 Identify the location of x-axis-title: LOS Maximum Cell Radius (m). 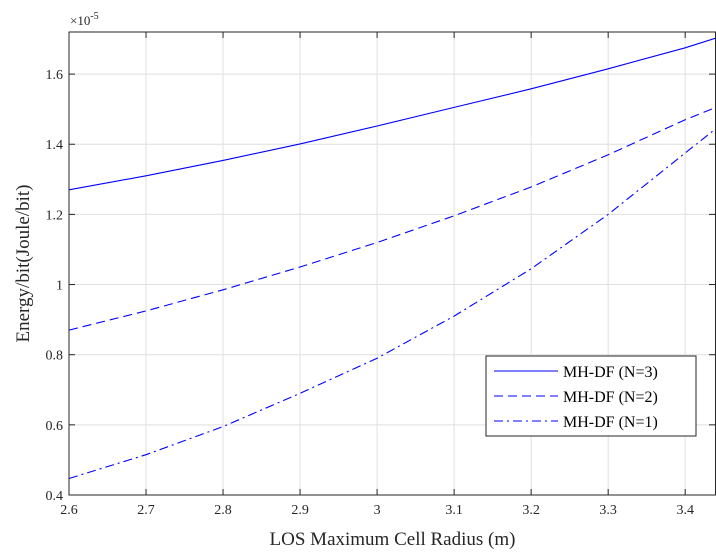
(393, 539).